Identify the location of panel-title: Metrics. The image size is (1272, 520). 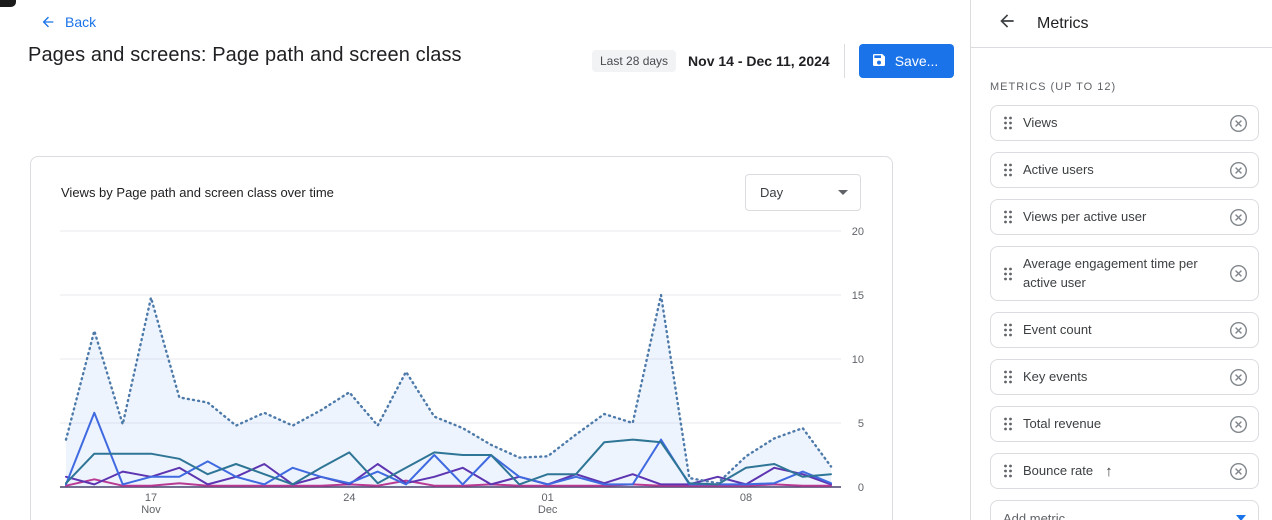
(1063, 23).